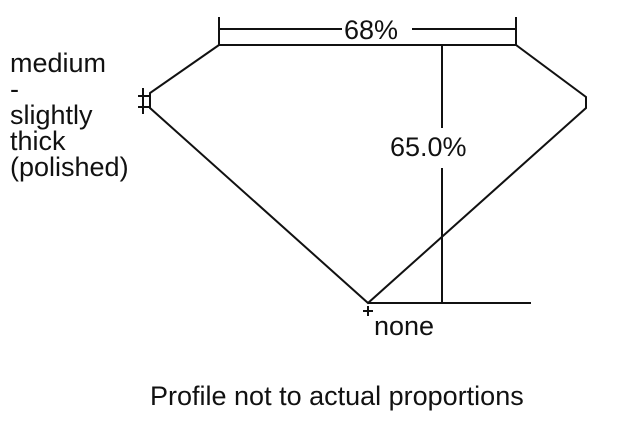 The height and width of the screenshot is (430, 640). I want to click on footnote: Profile not to actual proportions, so click(337, 396).